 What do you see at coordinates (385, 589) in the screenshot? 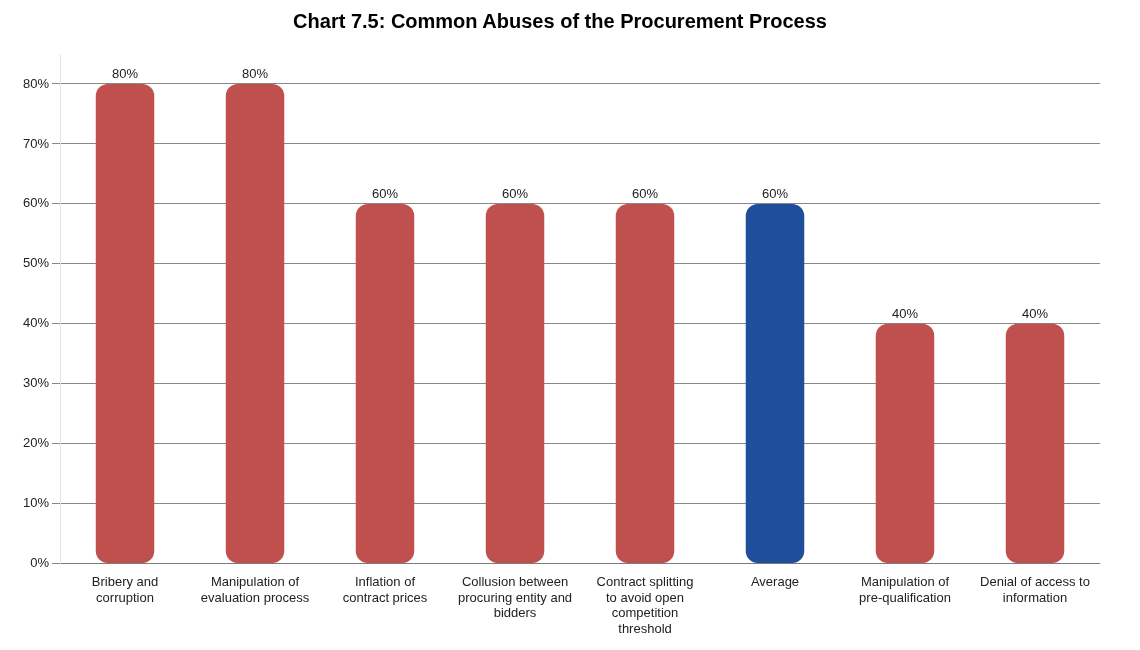
I see `x-tick-label: Inflation of contract prices` at bounding box center [385, 589].